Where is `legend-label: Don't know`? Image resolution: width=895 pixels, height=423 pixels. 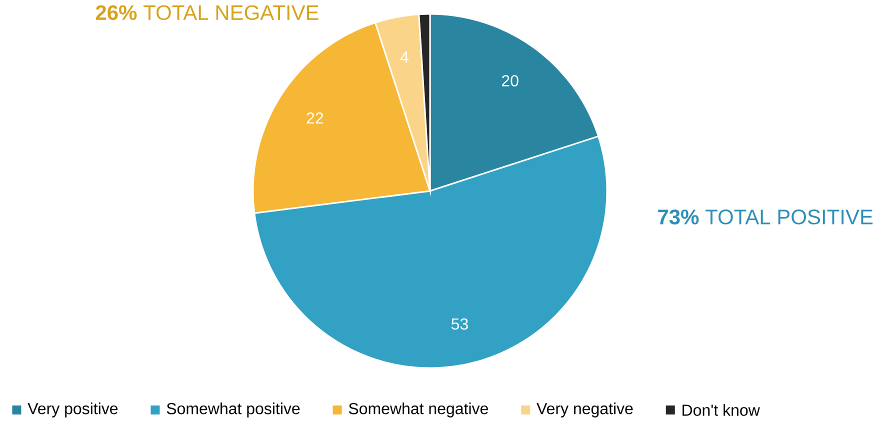 legend-label: Don't know is located at coordinates (721, 410).